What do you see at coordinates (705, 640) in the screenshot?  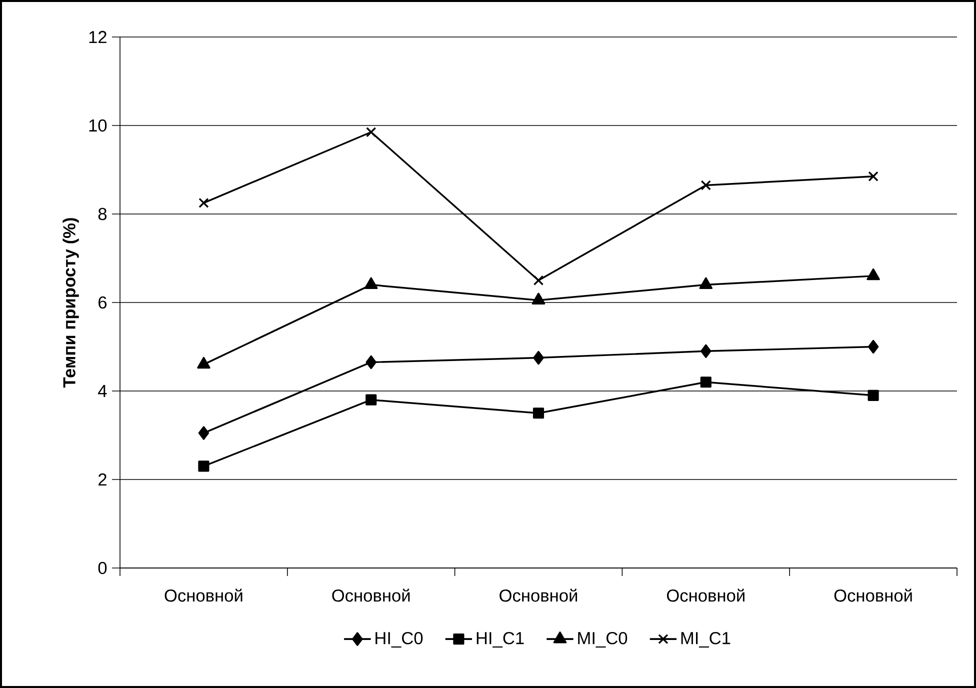 I see `legend-label: MI_C1` at bounding box center [705, 640].